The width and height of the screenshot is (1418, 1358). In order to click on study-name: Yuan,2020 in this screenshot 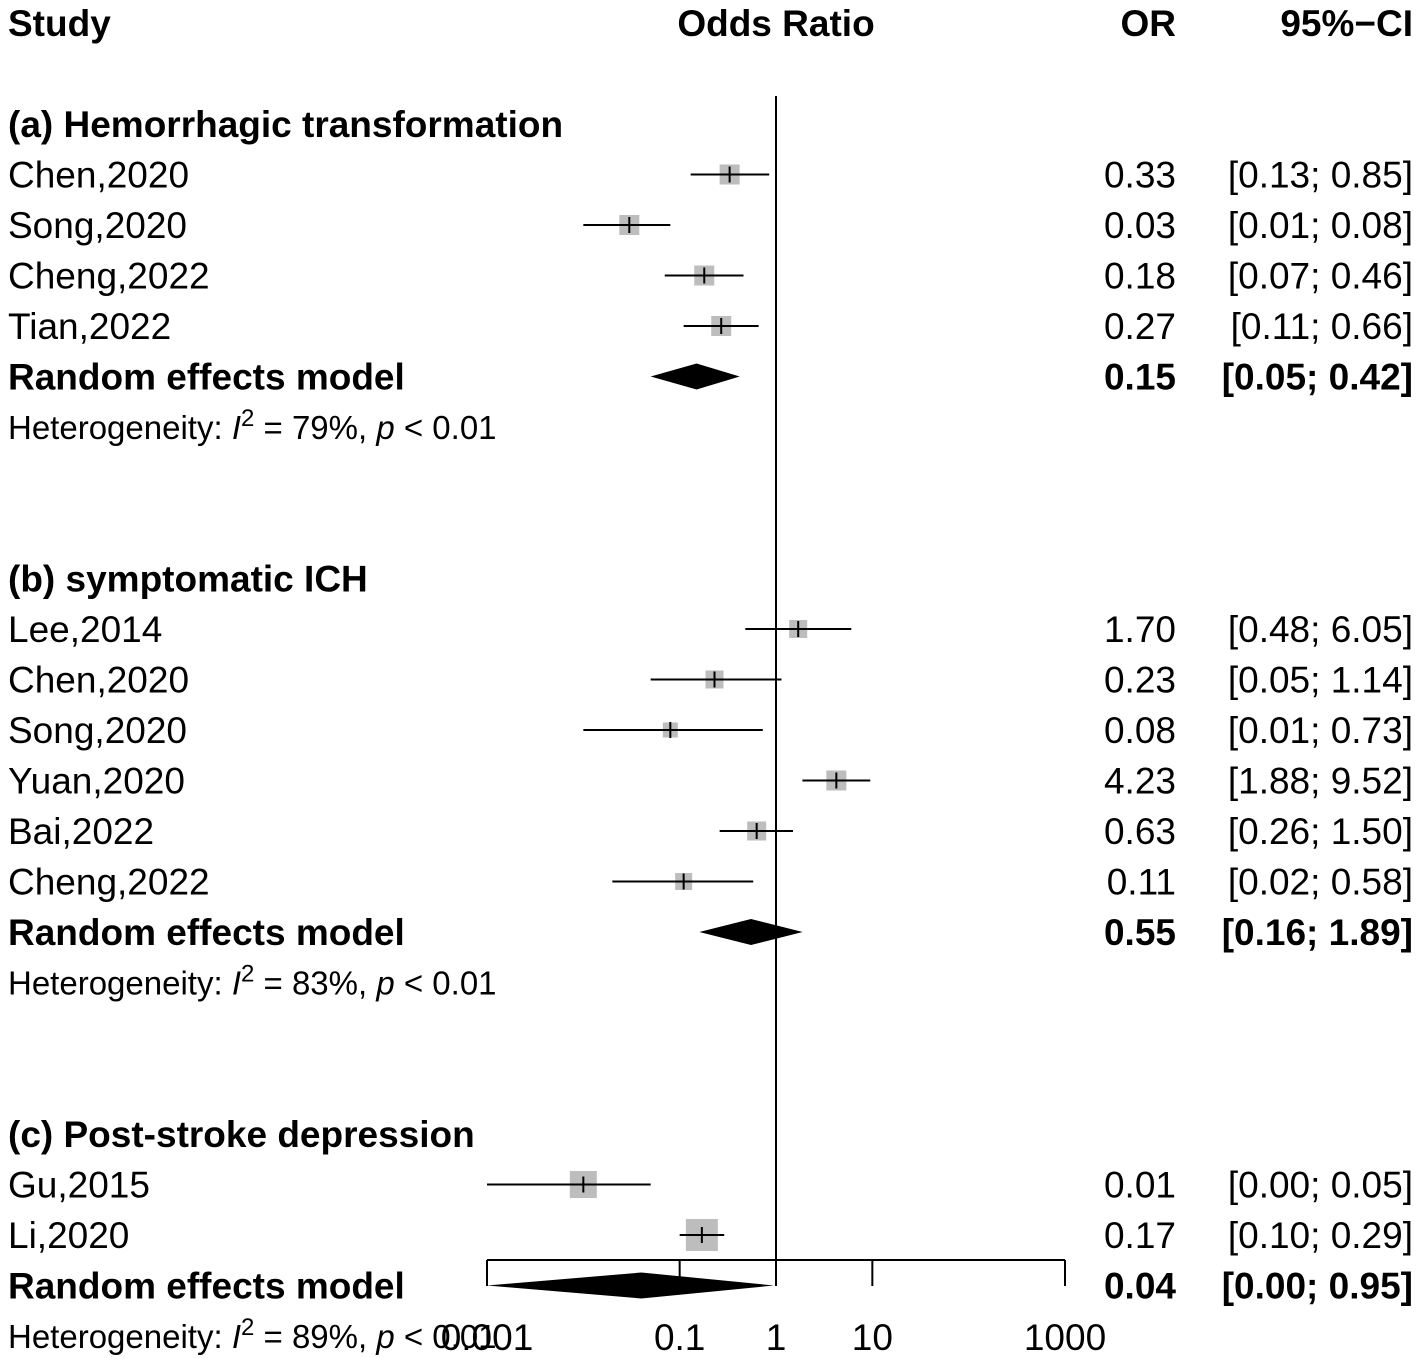, I will do `click(96, 781)`.